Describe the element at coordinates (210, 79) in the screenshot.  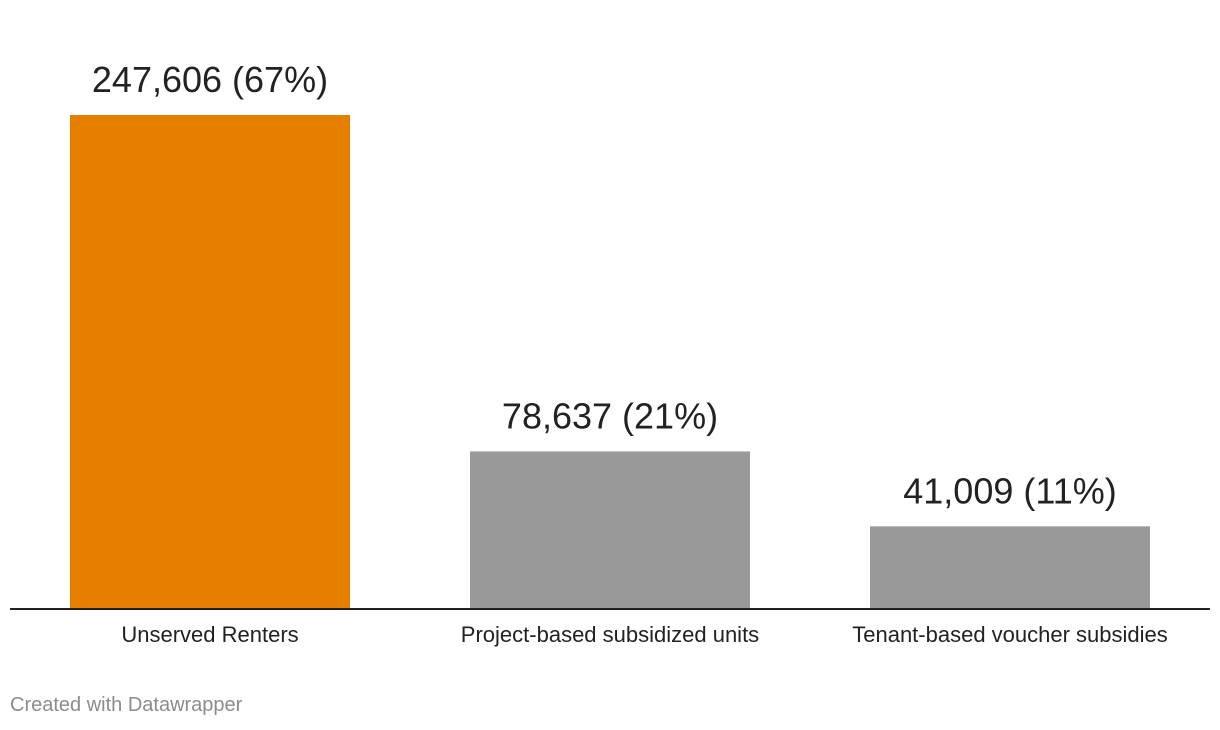
I see `value-label-1: 247,606 (67%)` at that location.